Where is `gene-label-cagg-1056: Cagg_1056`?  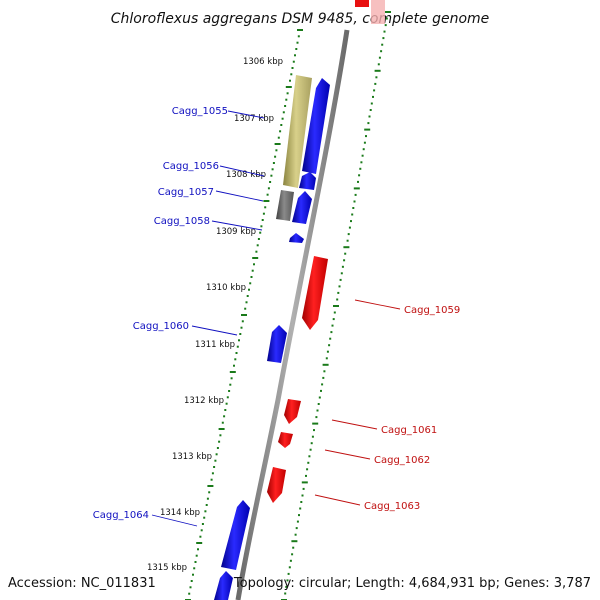 gene-label-cagg-1056: Cagg_1056 is located at coordinates (191, 166).